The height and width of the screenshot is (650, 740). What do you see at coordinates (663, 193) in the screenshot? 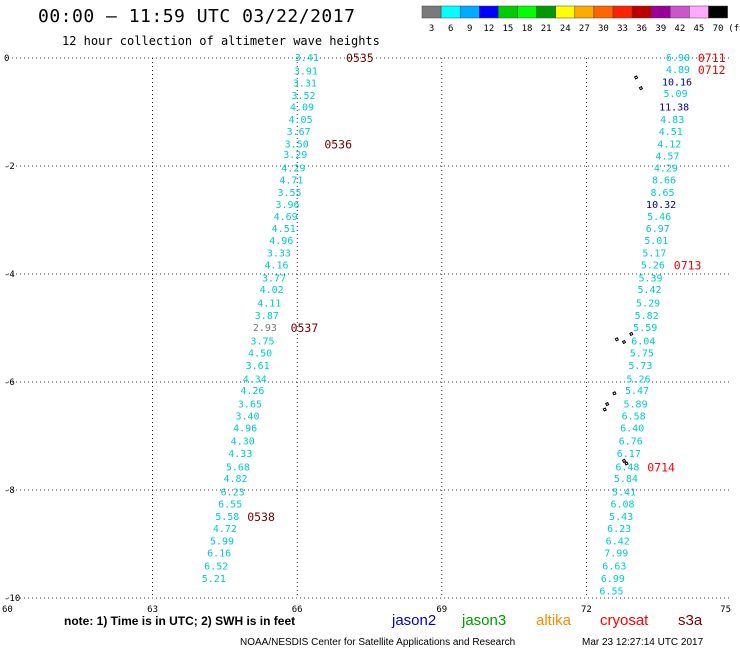
I see `wave-height-point: 8.65` at bounding box center [663, 193].